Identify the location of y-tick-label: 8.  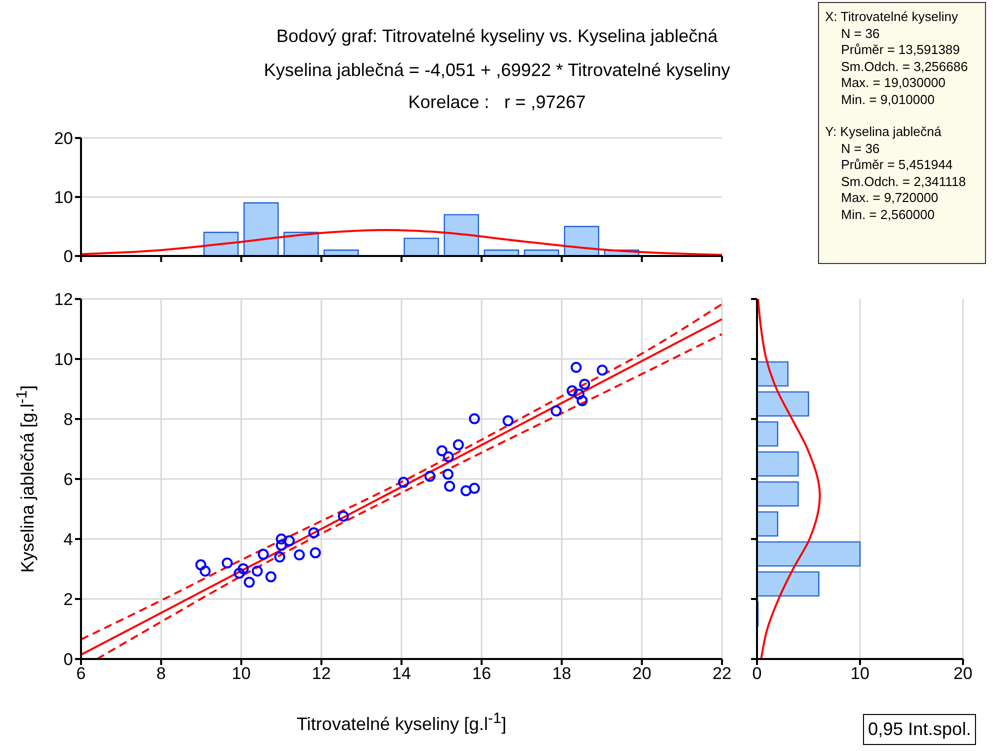
(68, 420).